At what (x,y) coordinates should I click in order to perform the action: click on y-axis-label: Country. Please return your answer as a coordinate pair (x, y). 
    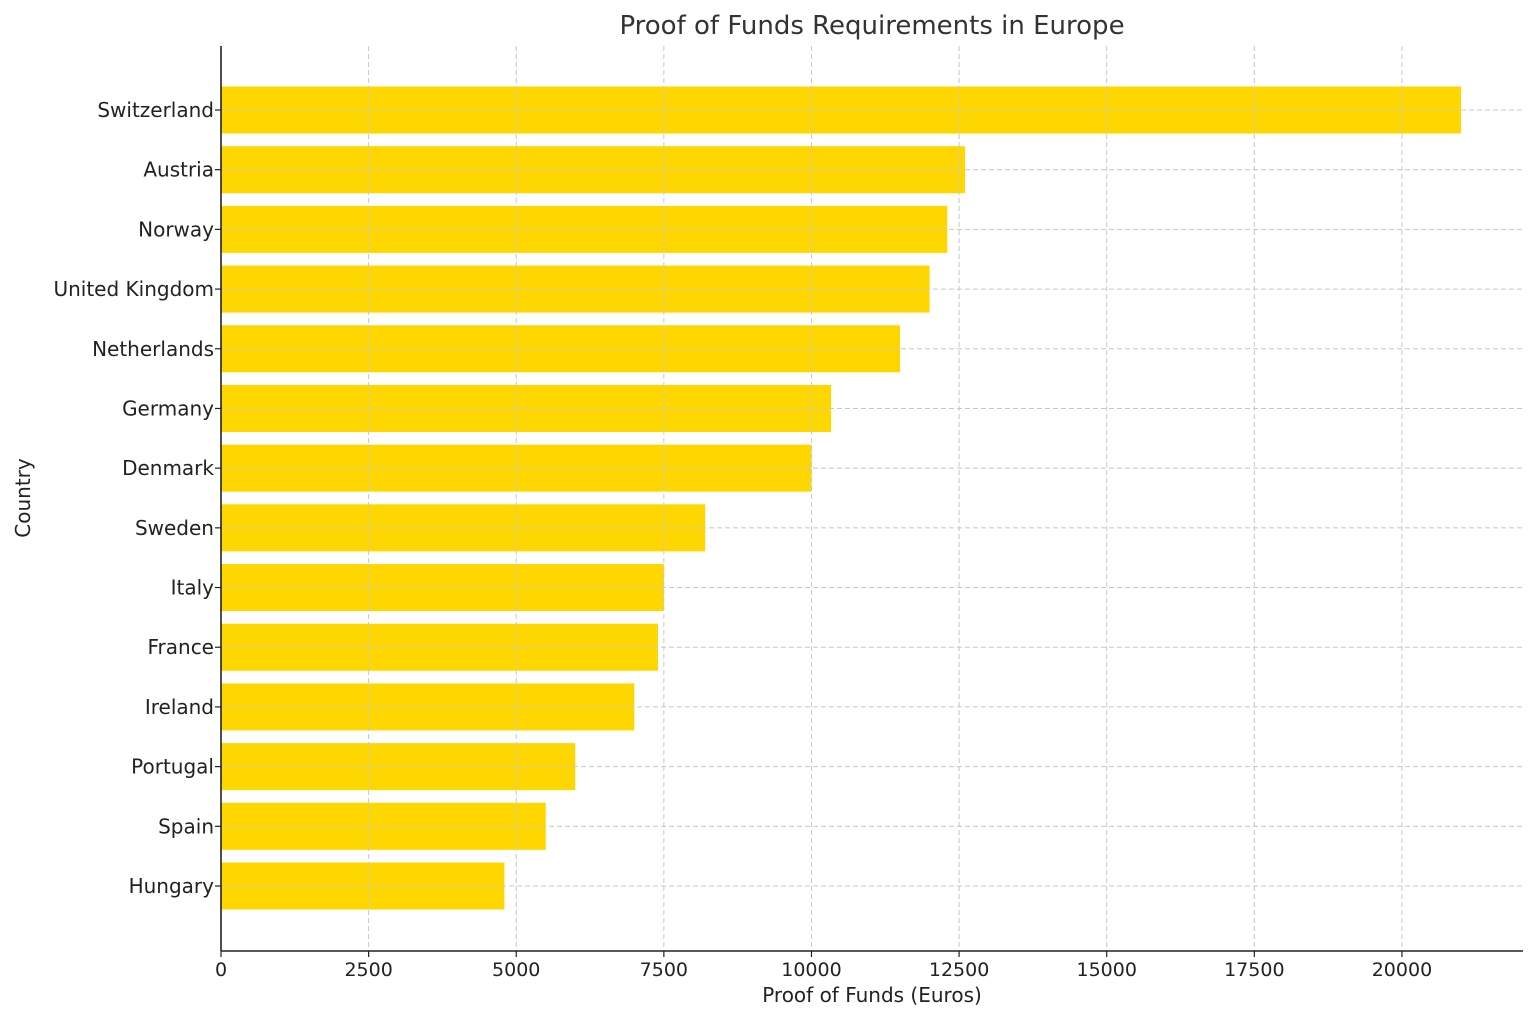
    Looking at the image, I should click on (23, 498).